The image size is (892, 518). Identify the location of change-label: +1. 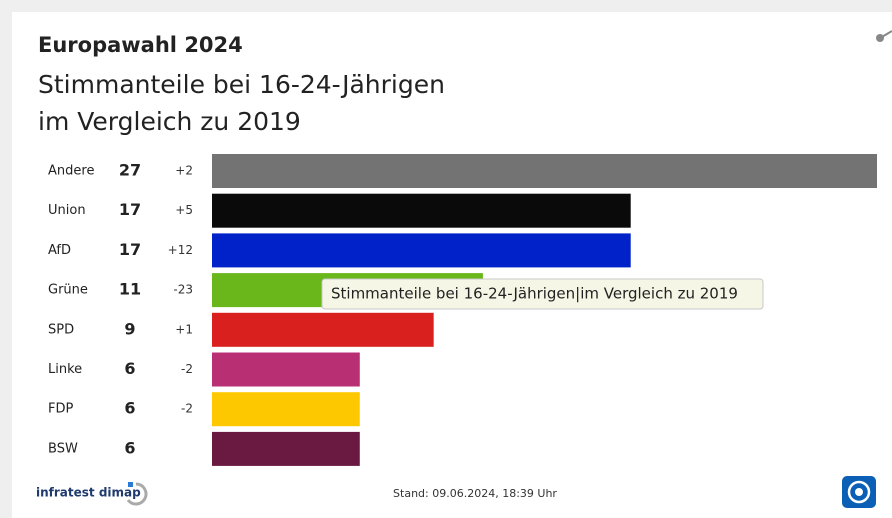
(184, 329).